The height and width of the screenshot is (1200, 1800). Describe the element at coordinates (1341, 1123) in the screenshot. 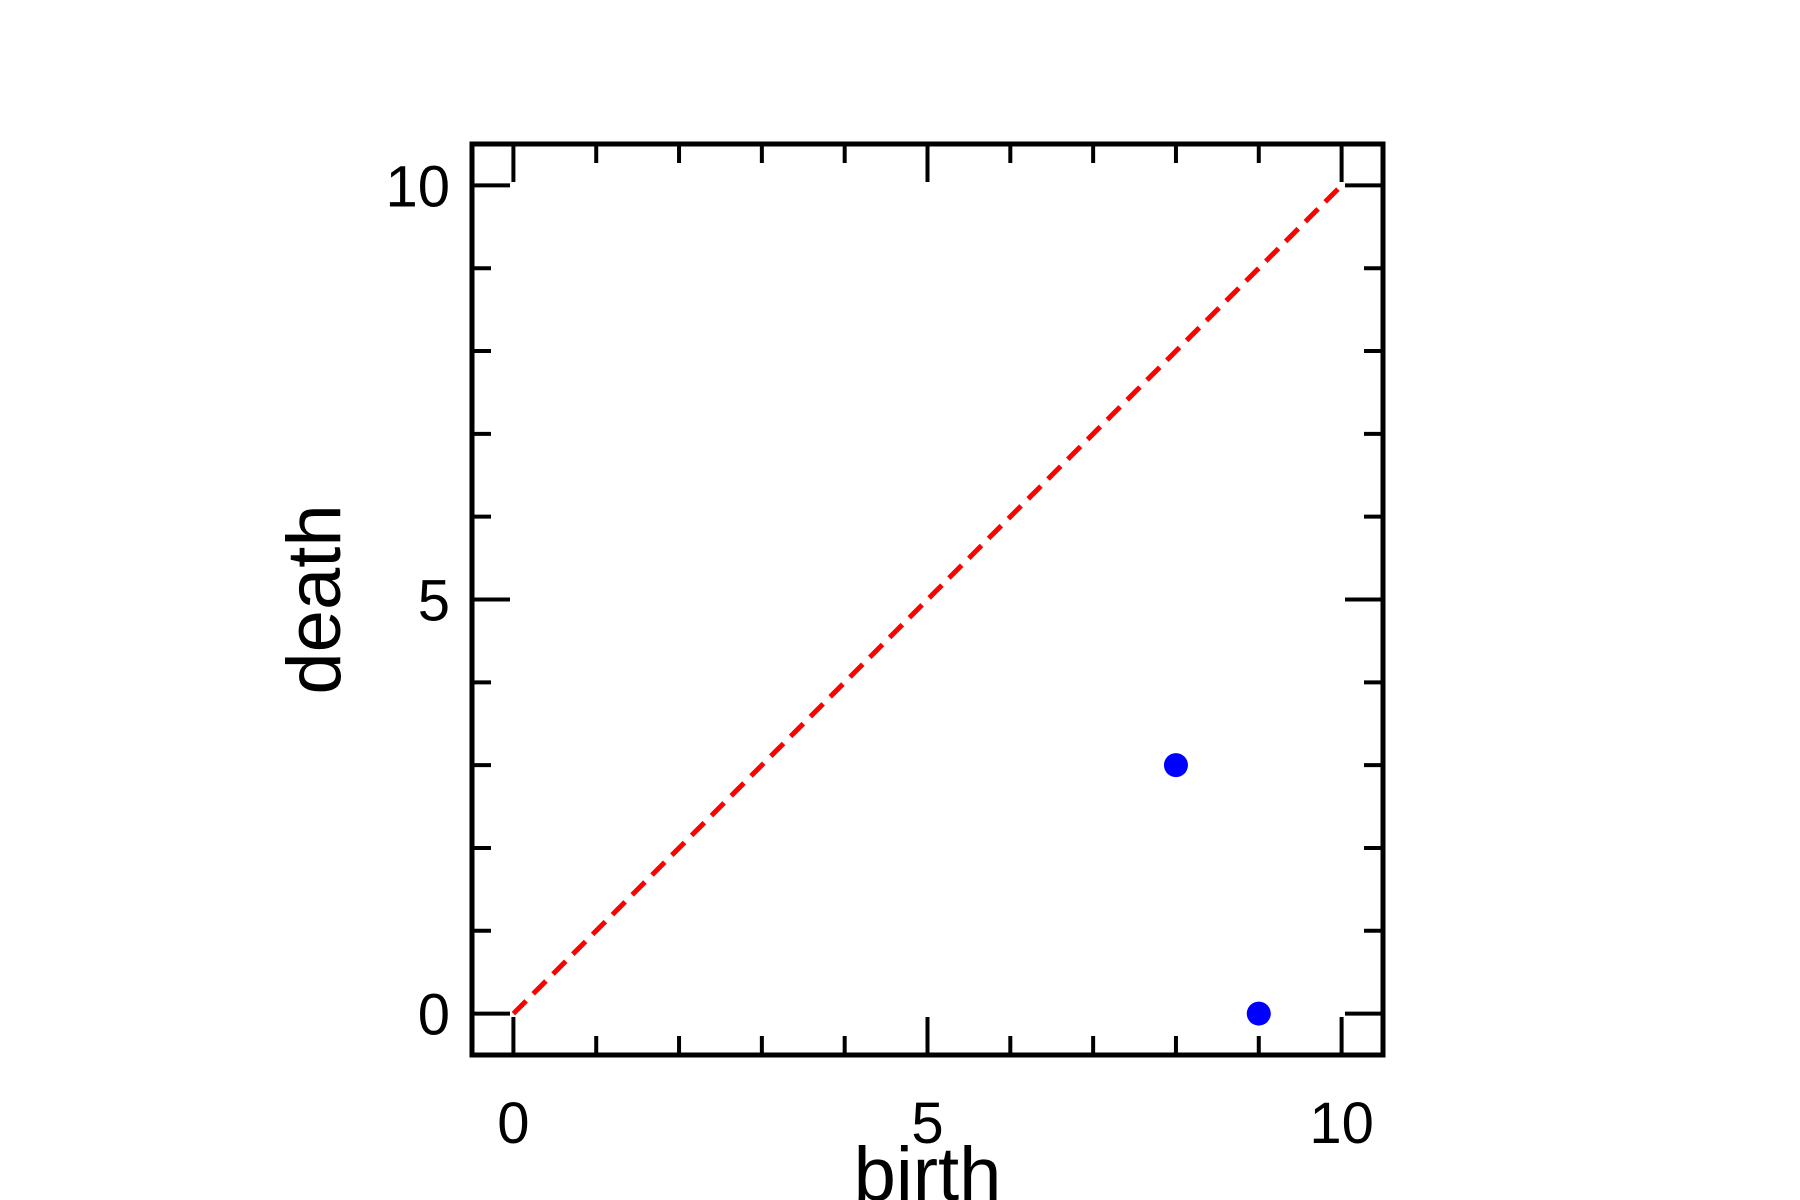

I see `x-tick-label: 10` at that location.